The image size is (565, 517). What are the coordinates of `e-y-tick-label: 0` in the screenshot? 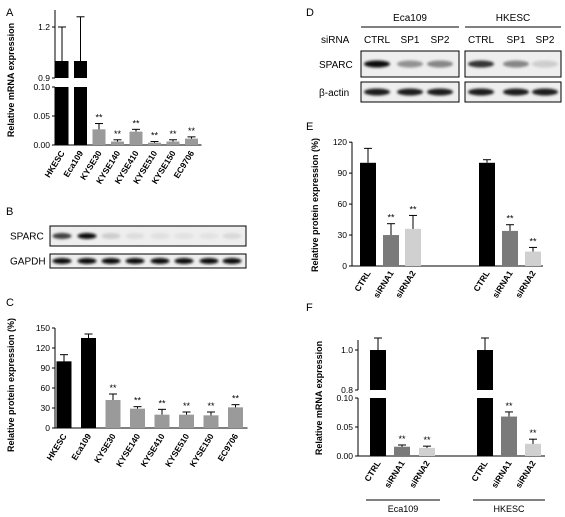 It's located at (344, 266).